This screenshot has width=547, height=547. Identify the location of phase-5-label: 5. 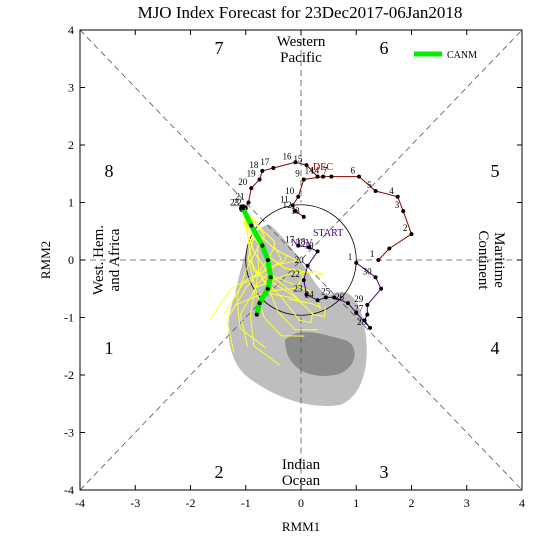
(495, 171).